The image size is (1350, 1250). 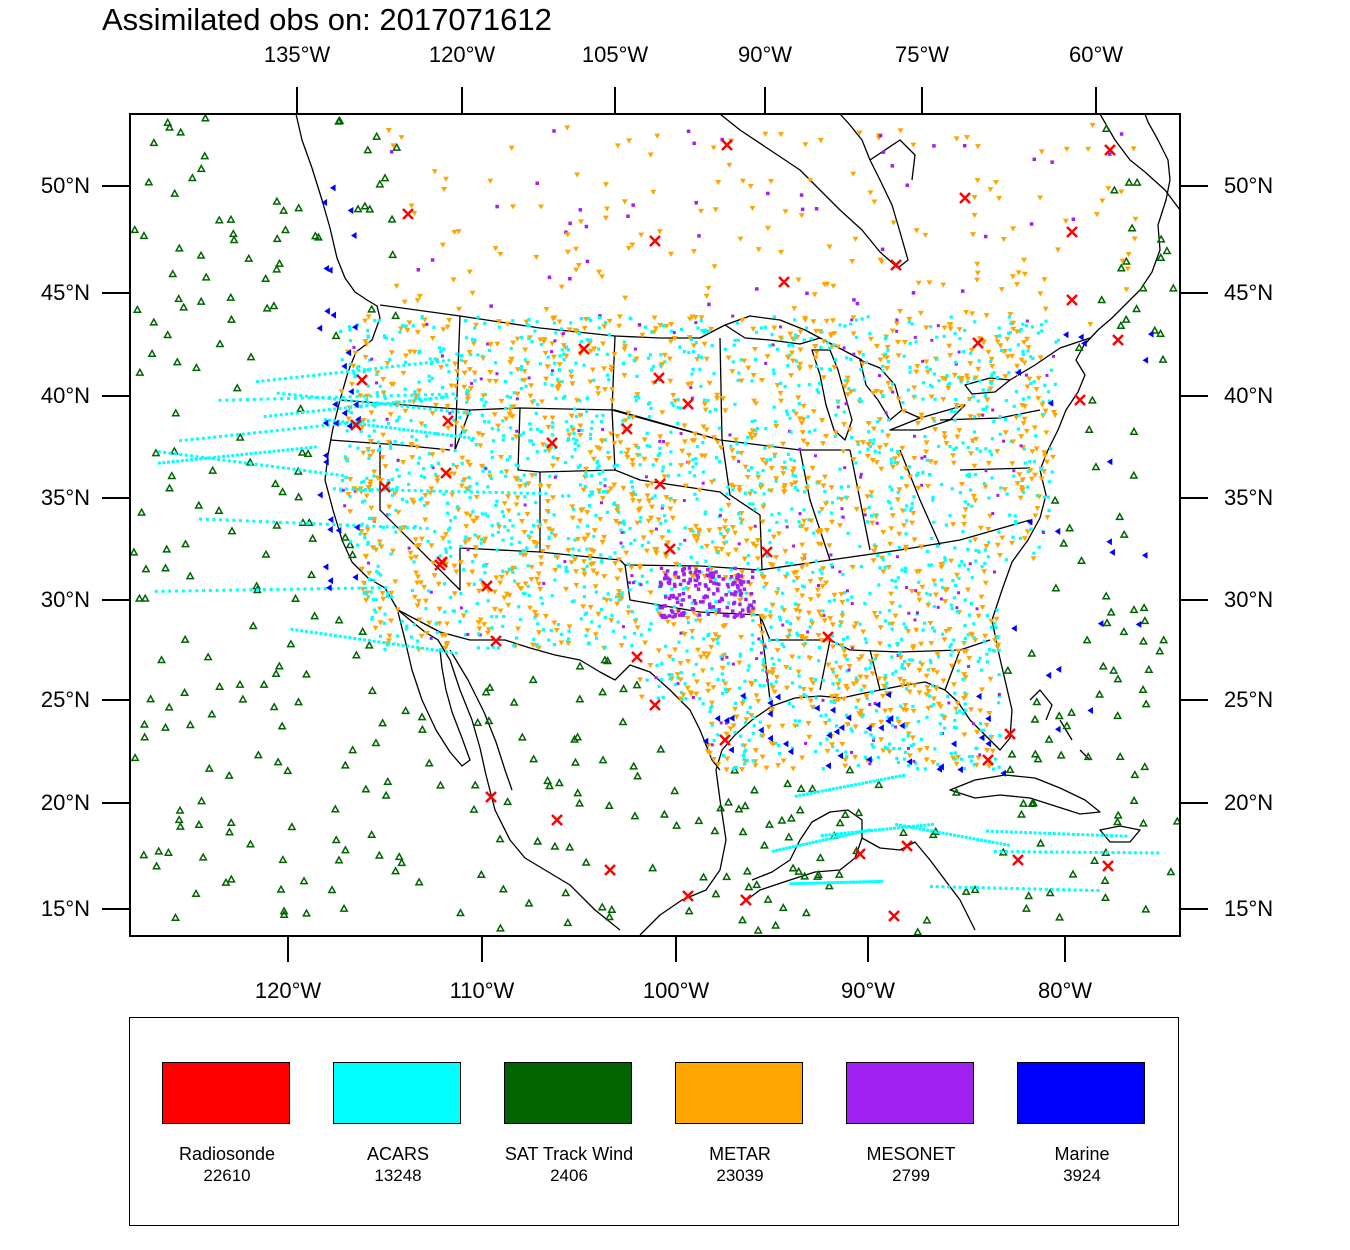 What do you see at coordinates (496, 641) in the screenshot?
I see `radiosonde-marker` at bounding box center [496, 641].